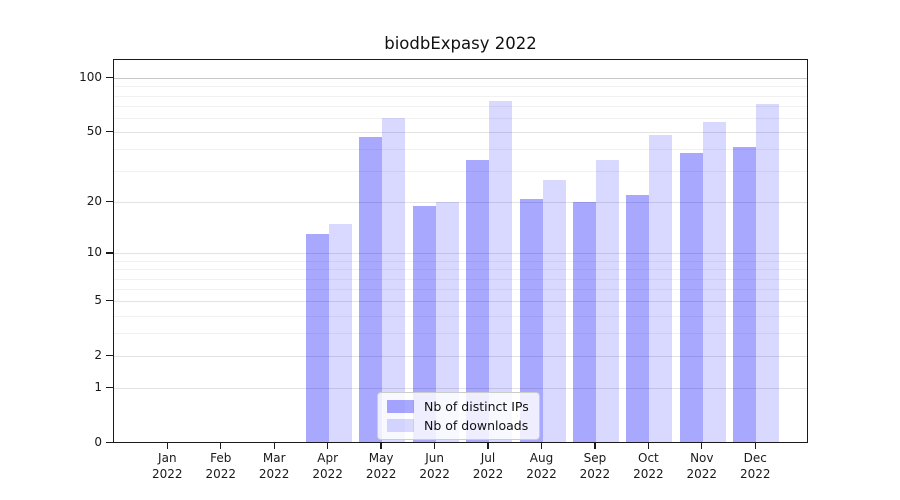 This screenshot has height=500, width=900. I want to click on xtick-may-2022, so click(381, 446).